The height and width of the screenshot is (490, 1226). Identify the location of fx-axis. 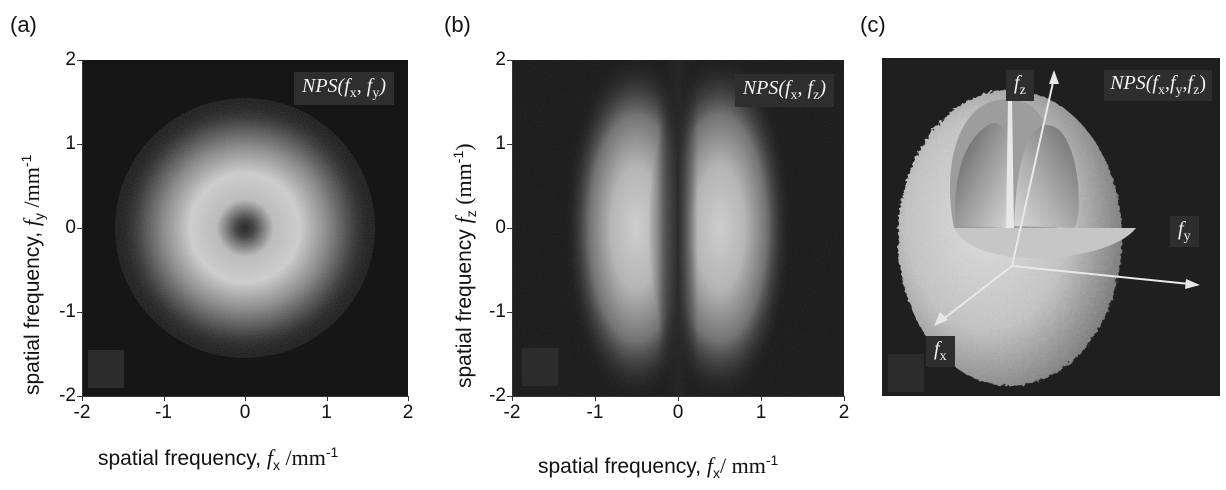
(977, 293).